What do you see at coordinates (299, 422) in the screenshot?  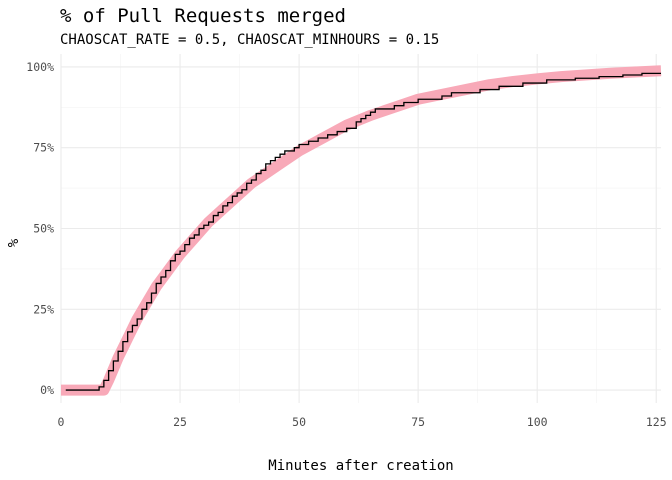 I see `x-tick-label: 50` at bounding box center [299, 422].